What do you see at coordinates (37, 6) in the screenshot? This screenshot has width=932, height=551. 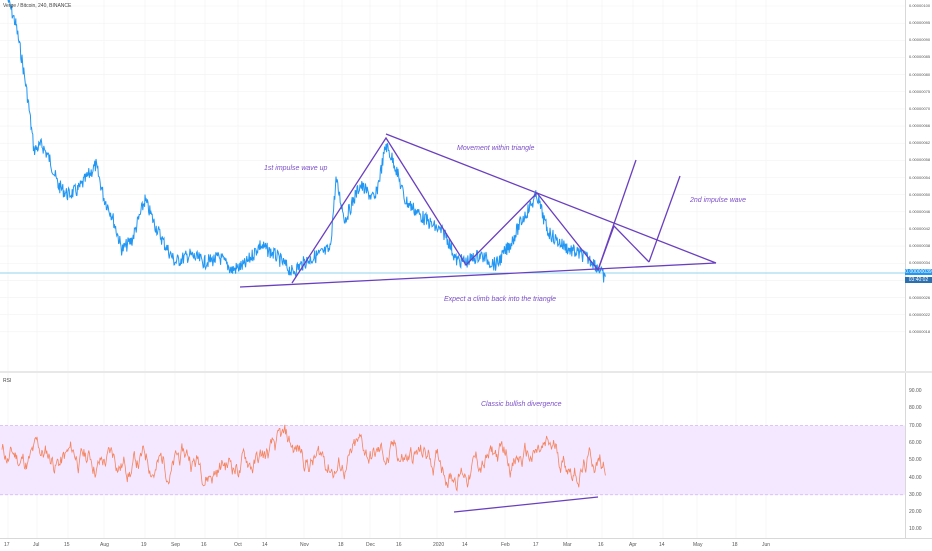 I see `symbol-title: Verge / Bitcoin, 240, BINANCE` at bounding box center [37, 6].